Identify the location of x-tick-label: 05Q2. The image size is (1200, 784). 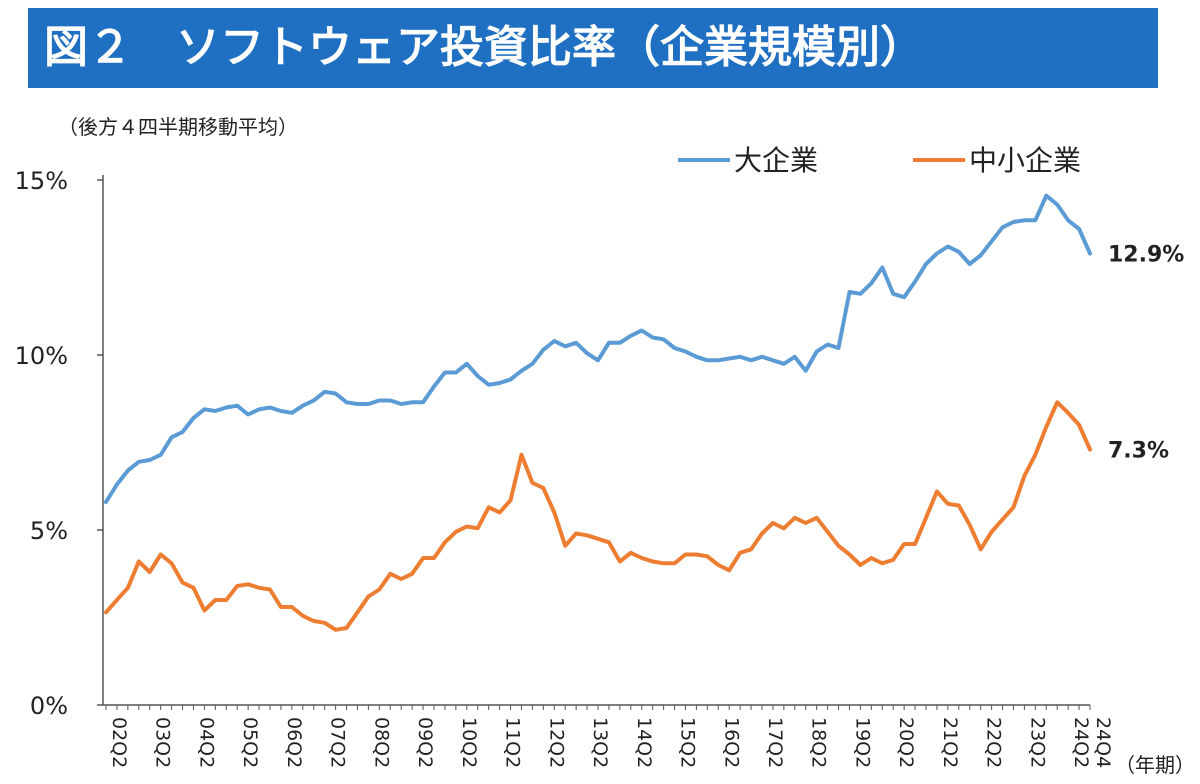
(250, 742).